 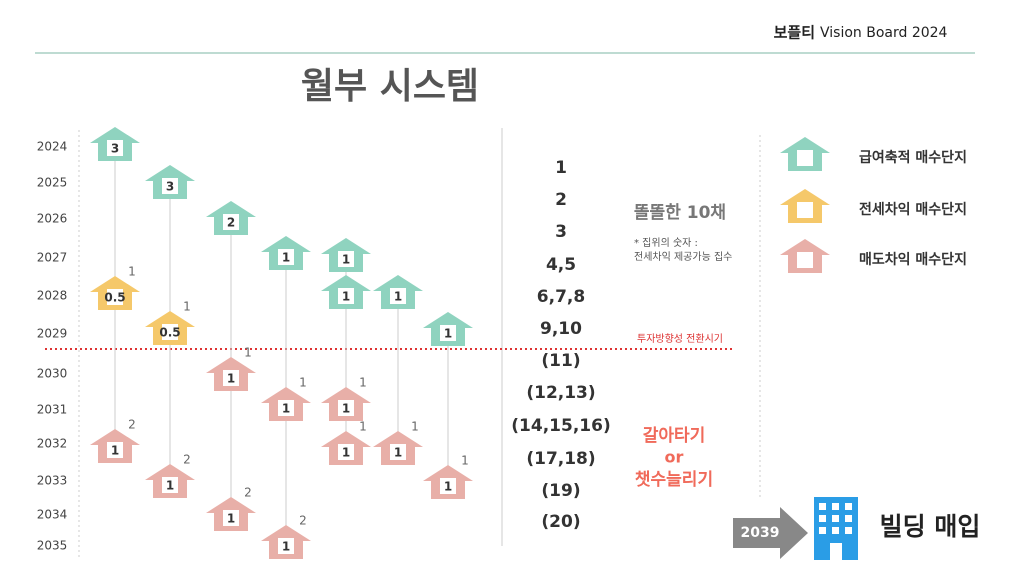 I want to click on year-label: 2028, so click(x=52, y=296).